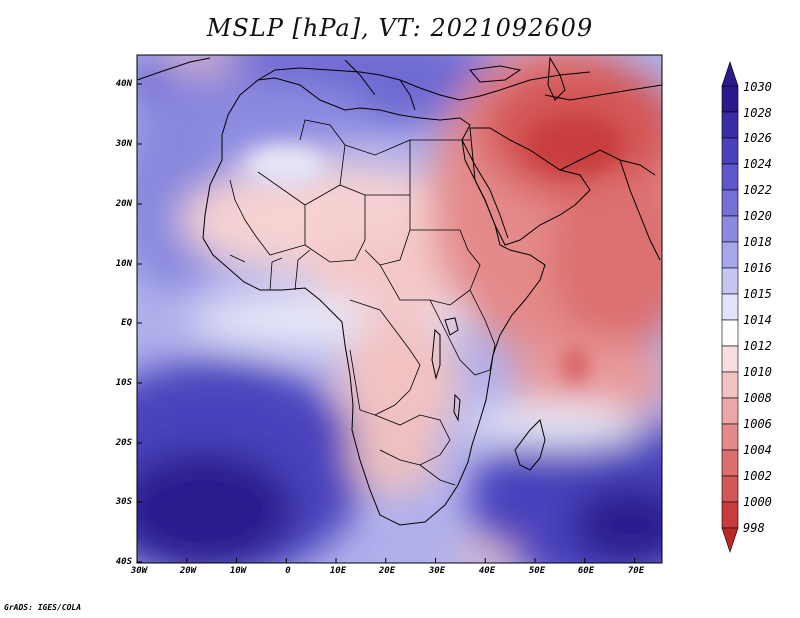  What do you see at coordinates (730, 540) in the screenshot?
I see `colorbar-bottom-arrow` at bounding box center [730, 540].